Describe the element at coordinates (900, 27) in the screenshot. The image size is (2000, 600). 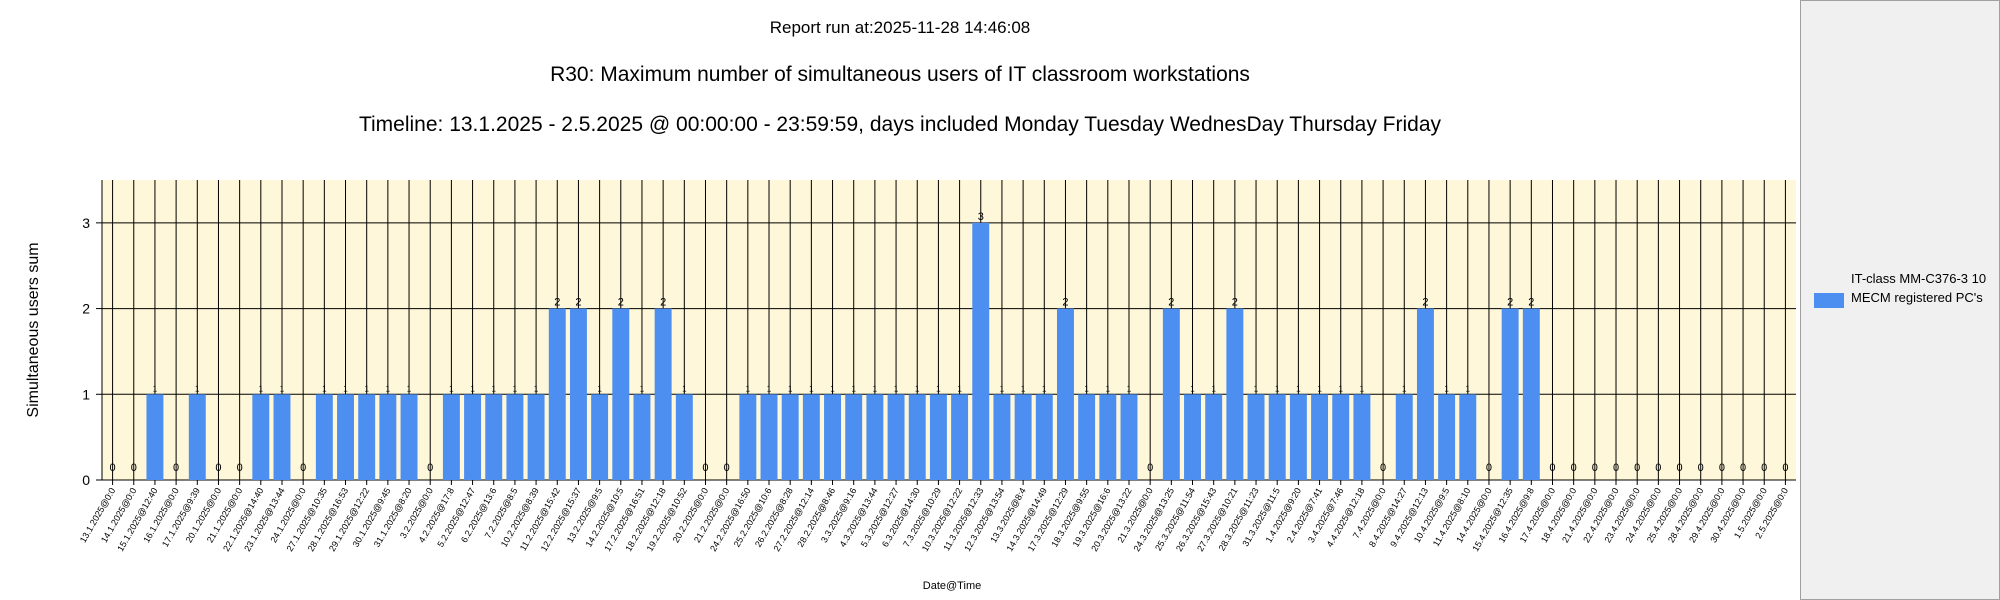
I see `report-run-timestamp: Report run at:2025-11-28 14:46:08` at that location.